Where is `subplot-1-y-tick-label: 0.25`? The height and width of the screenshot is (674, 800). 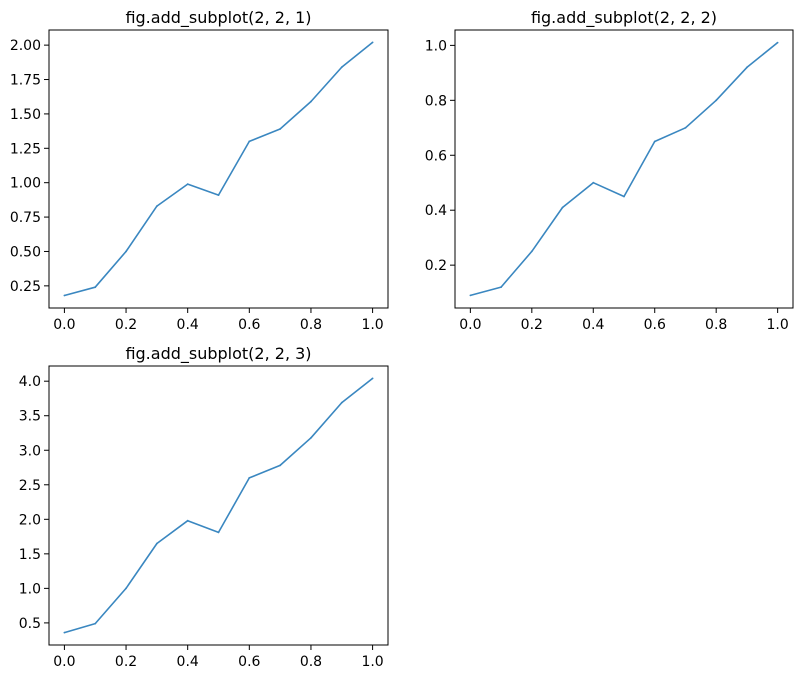 subplot-1-y-tick-label: 0.25 is located at coordinates (25, 287).